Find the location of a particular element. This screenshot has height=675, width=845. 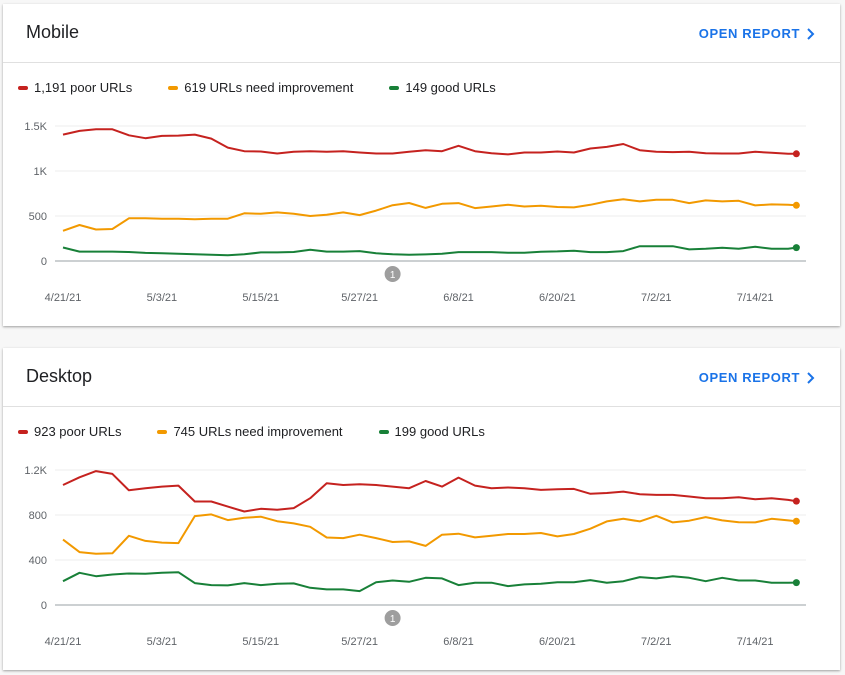

legend-label: 1,191 poor URLs is located at coordinates (83, 87).